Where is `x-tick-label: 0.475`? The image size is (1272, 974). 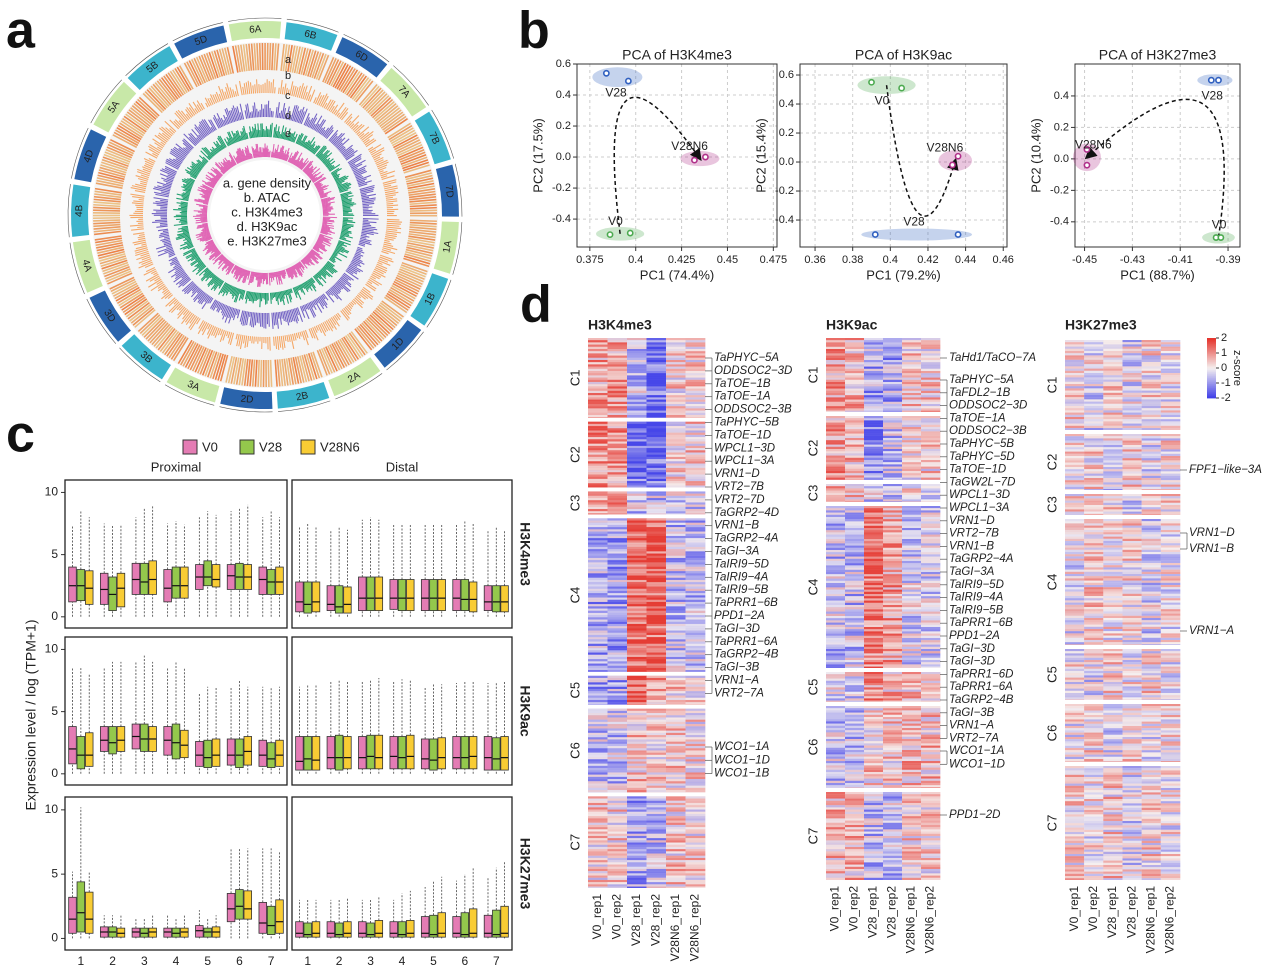
x-tick-label: 0.475 is located at coordinates (774, 260).